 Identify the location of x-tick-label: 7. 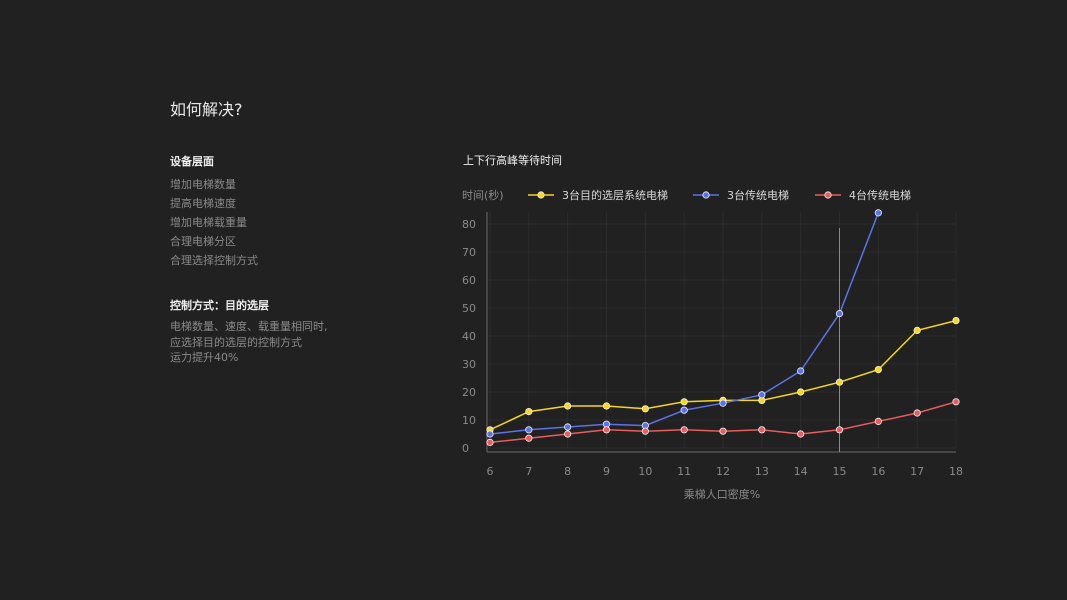
(528, 471).